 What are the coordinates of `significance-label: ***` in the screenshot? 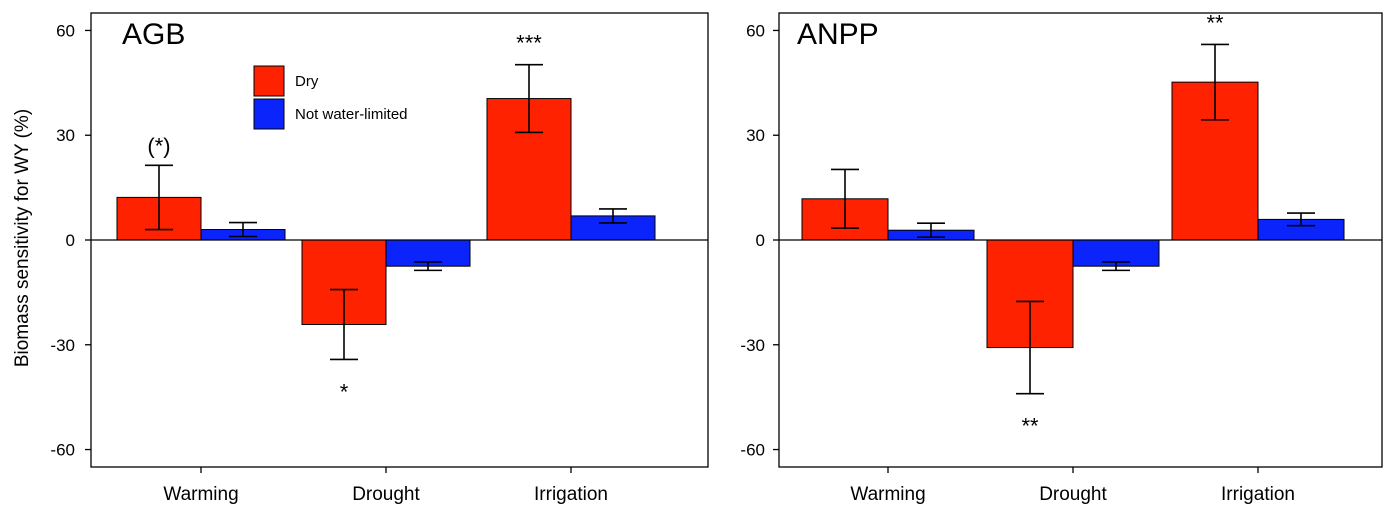 It's located at (529, 43).